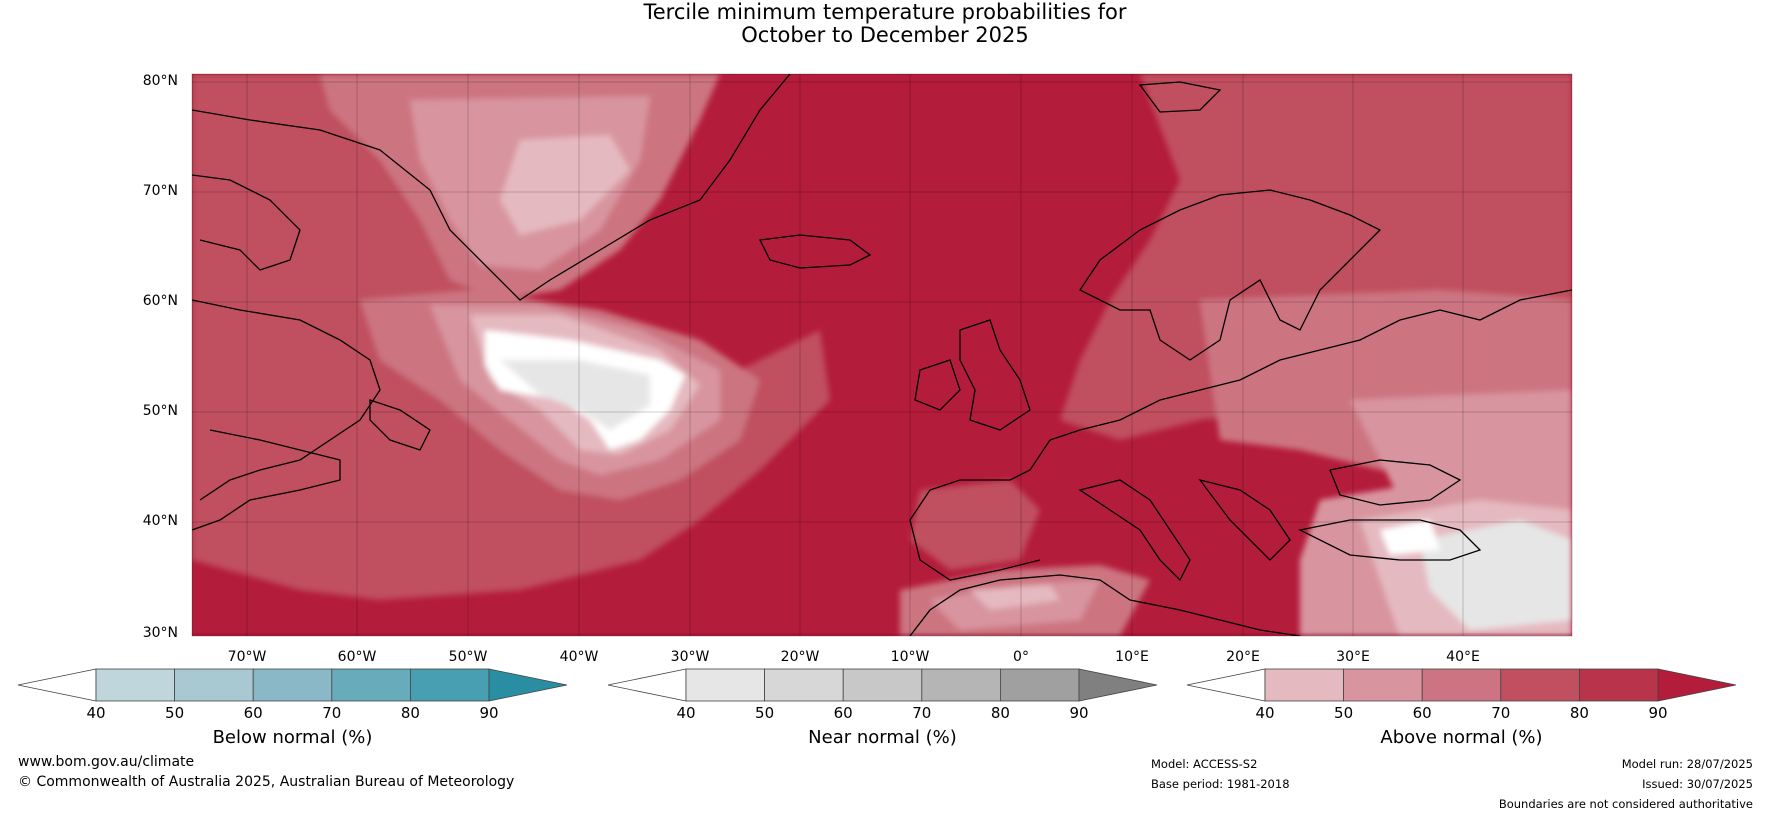 Image resolution: width=1770 pixels, height=816 pixels. Describe the element at coordinates (160, 81) in the screenshot. I see `lat-label: 80°N` at that location.